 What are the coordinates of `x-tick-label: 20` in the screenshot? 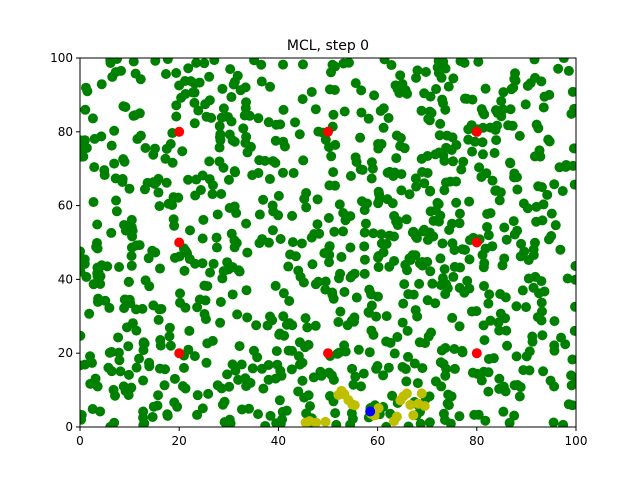 It's located at (179, 441).